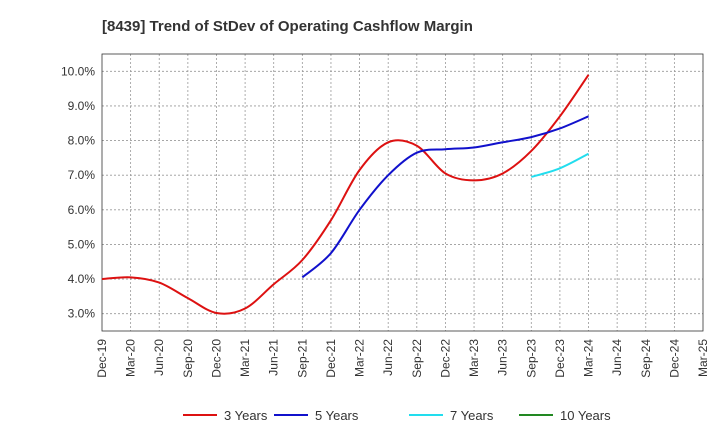  What do you see at coordinates (472, 415) in the screenshot?
I see `legend-label-7-years: 7 Years` at bounding box center [472, 415].